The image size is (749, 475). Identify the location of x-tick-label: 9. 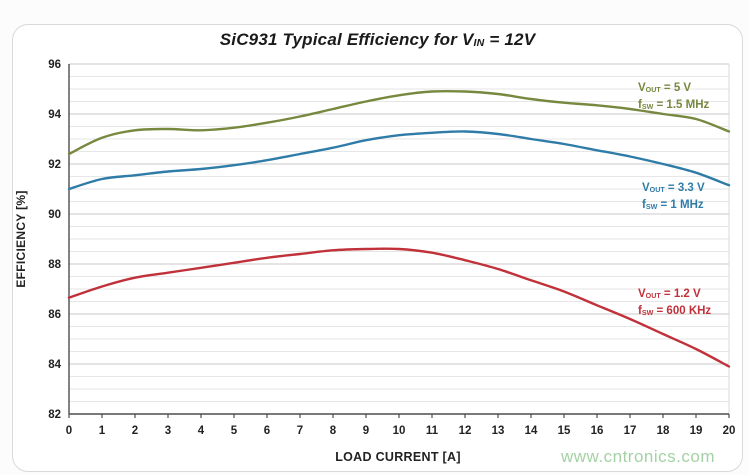
(366, 431).